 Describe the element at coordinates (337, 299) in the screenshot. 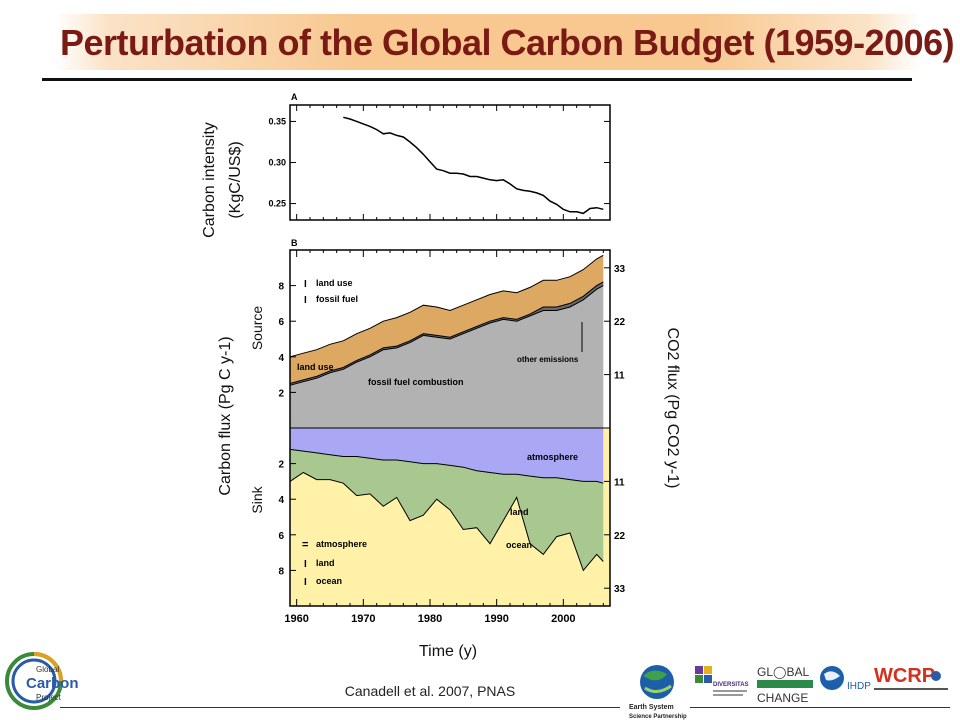

I see `legend-fossil-fuel: fossil fuel` at that location.